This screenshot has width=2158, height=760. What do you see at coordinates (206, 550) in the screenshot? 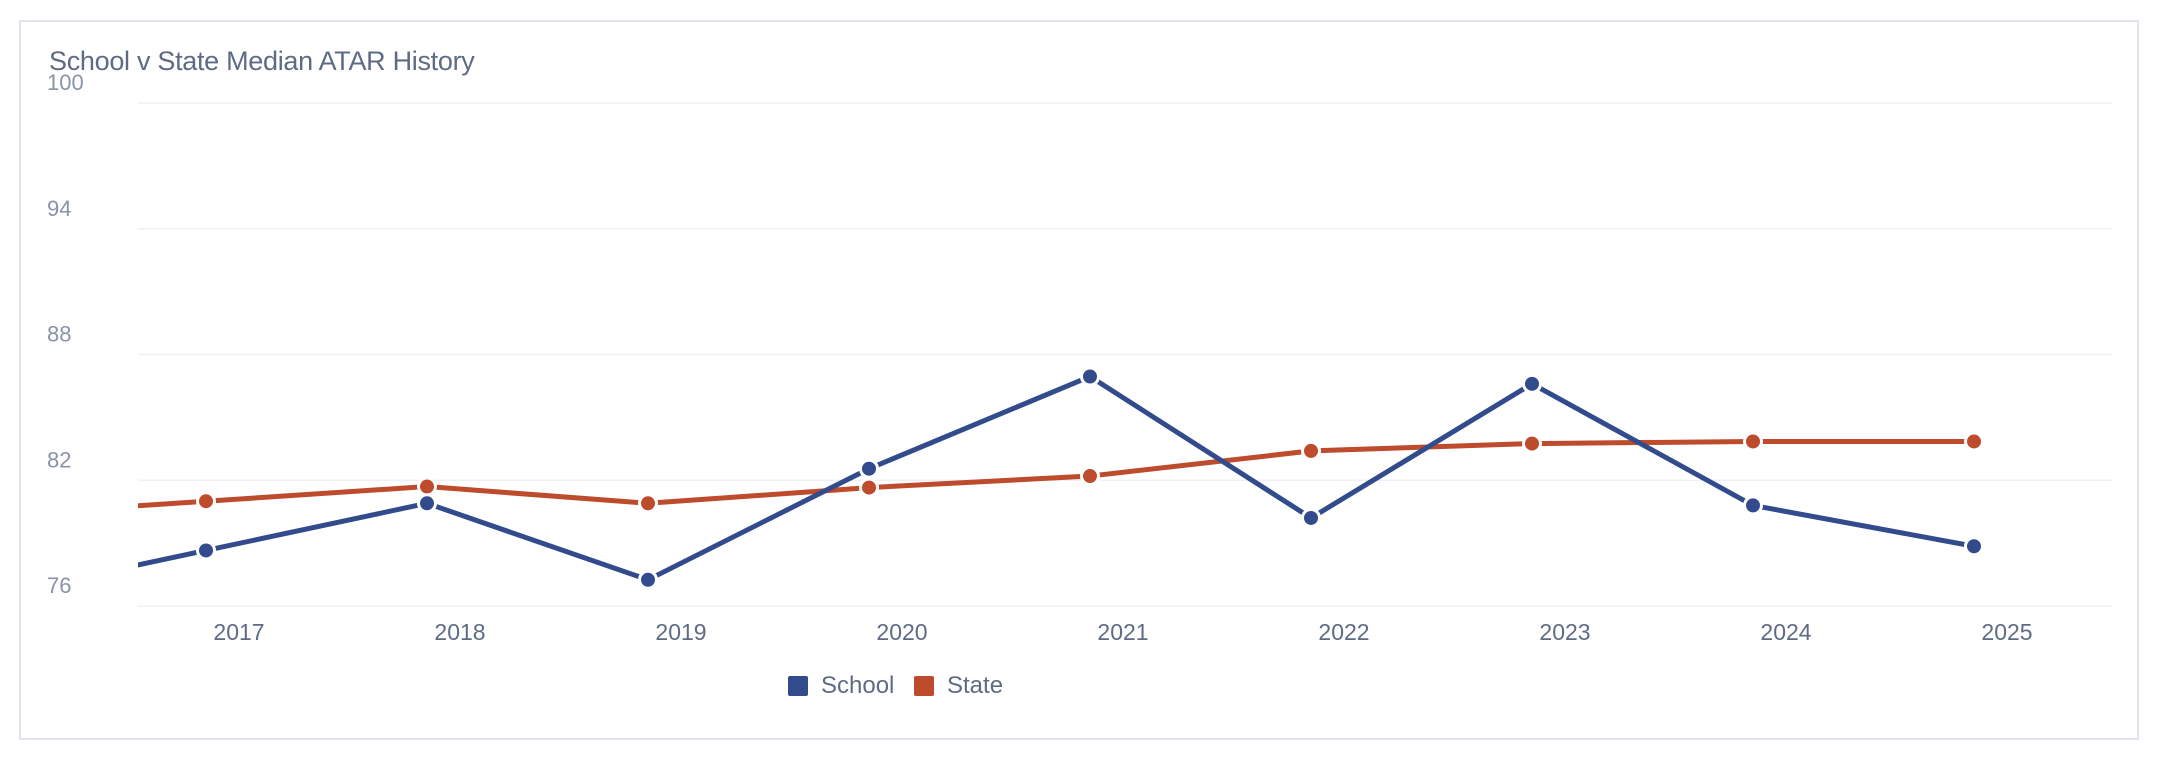
I see `data-point-school-2017` at bounding box center [206, 550].